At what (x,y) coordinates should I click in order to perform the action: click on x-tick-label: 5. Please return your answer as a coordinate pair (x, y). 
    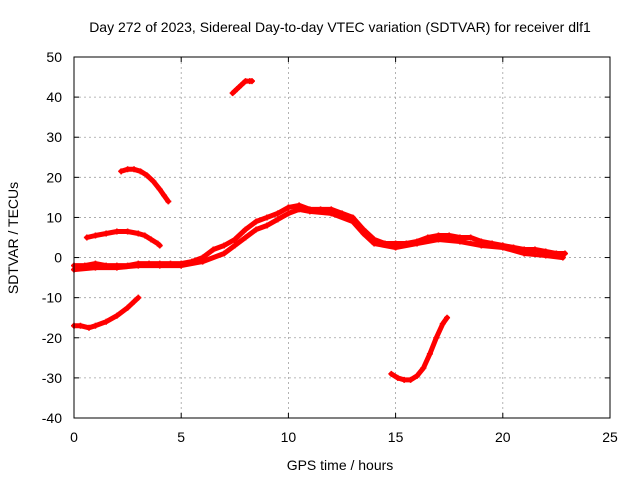
    Looking at the image, I should click on (181, 437).